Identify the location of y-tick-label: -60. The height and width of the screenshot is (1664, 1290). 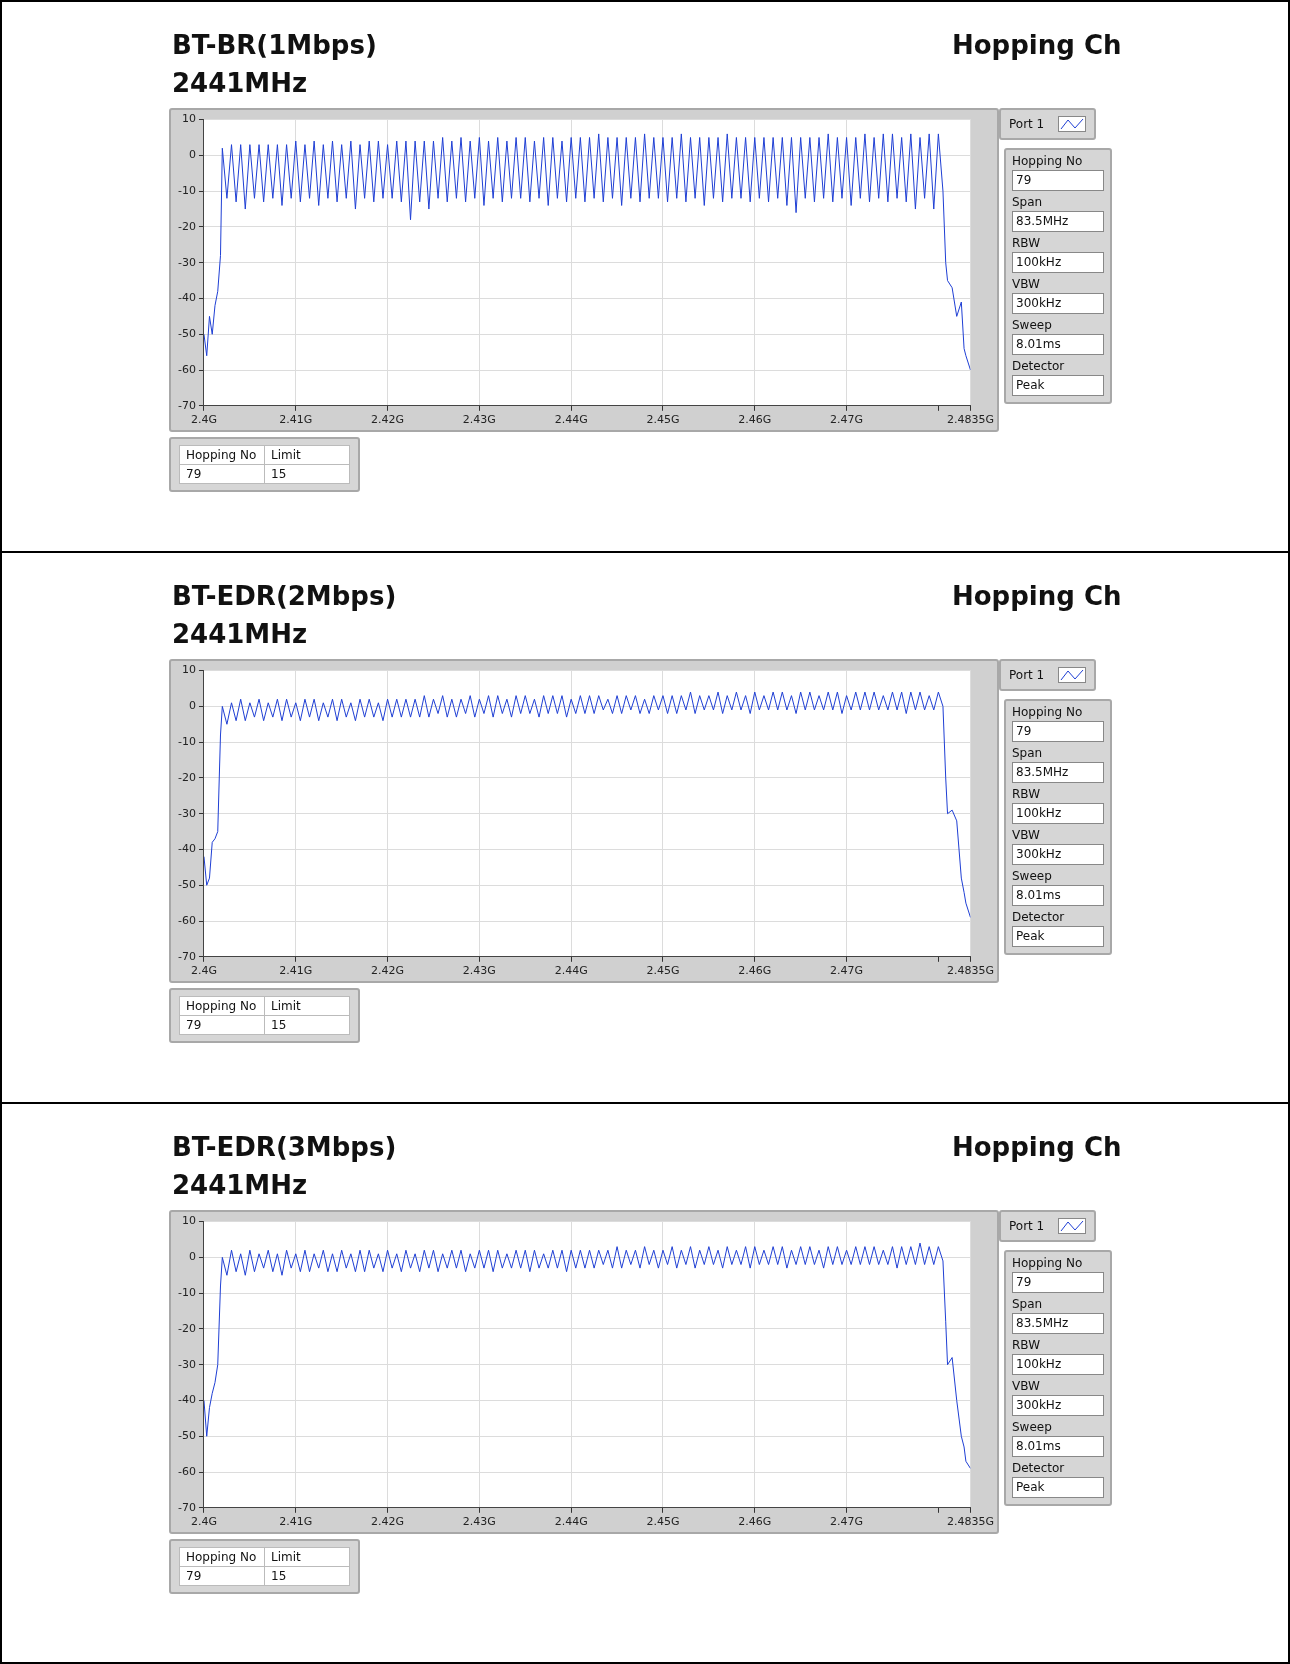
(187, 369).